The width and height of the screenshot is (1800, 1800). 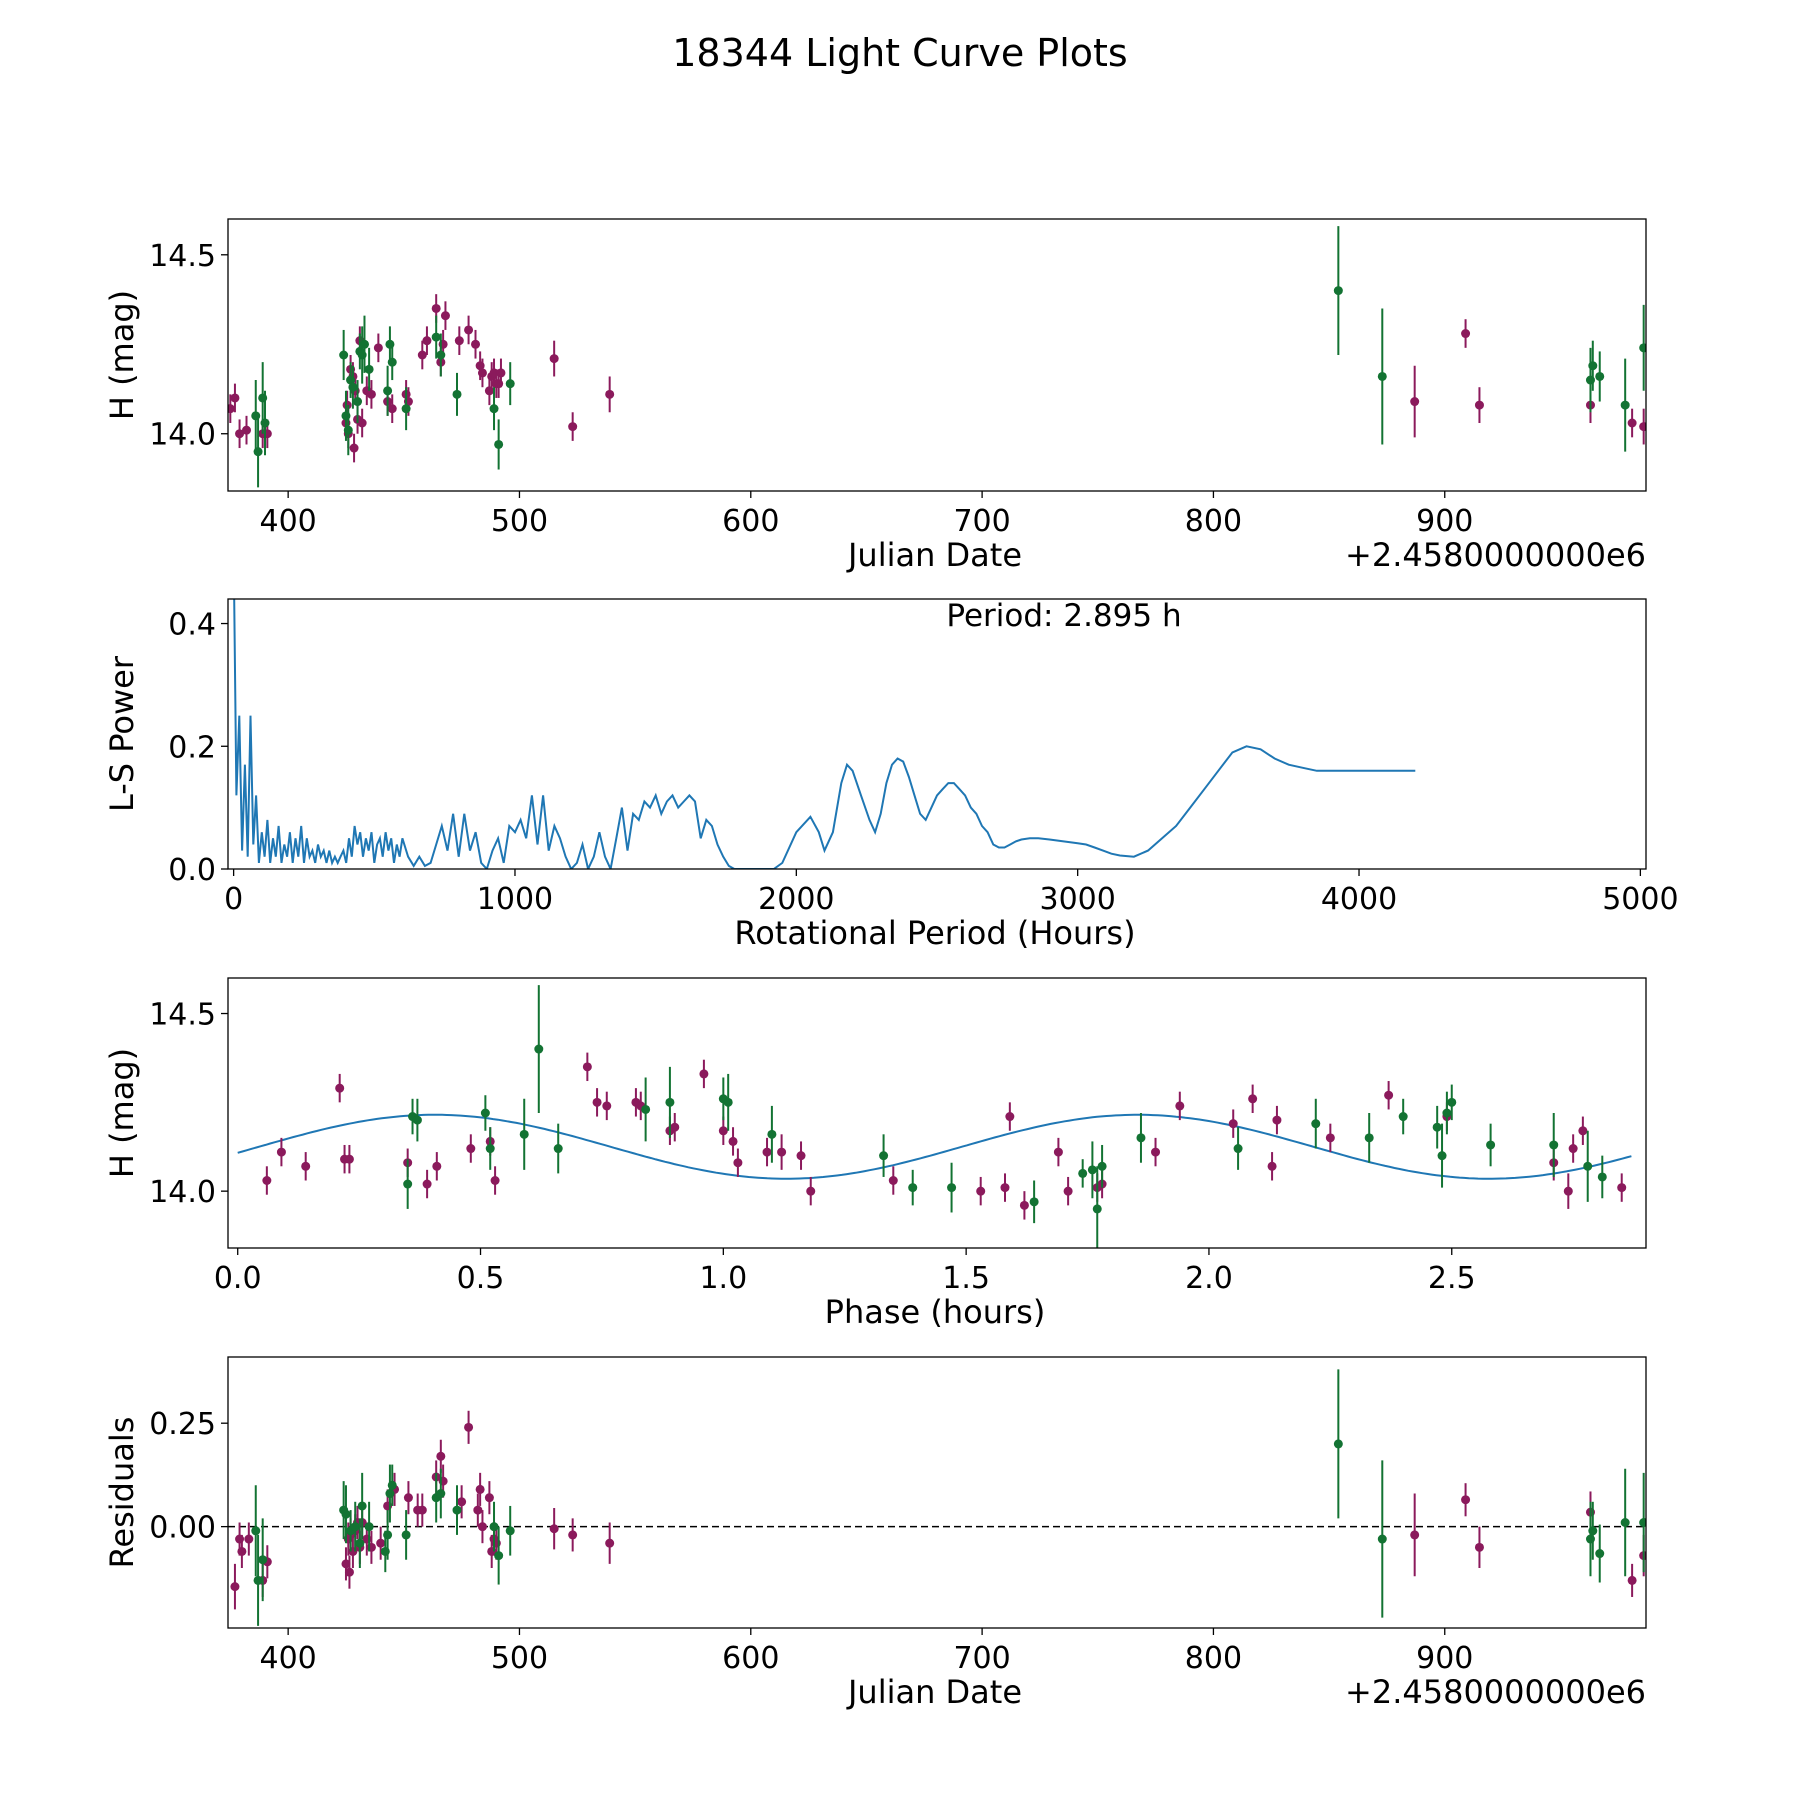 What do you see at coordinates (481, 1278) in the screenshot?
I see `x-tick-label: 0.5` at bounding box center [481, 1278].